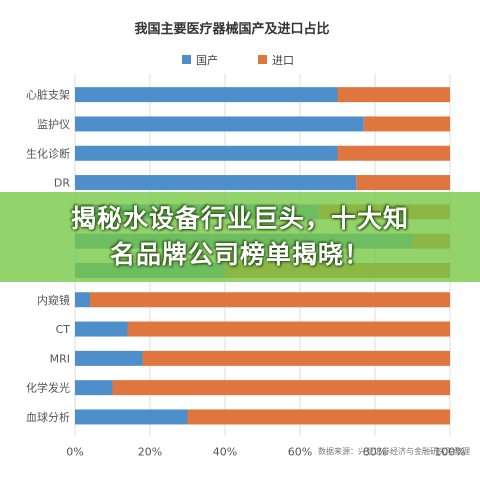 Image resolution: width=480 pixels, height=480 pixels. Describe the element at coordinates (48, 153) in the screenshot. I see `y-tick-label: 生化诊断` at that location.